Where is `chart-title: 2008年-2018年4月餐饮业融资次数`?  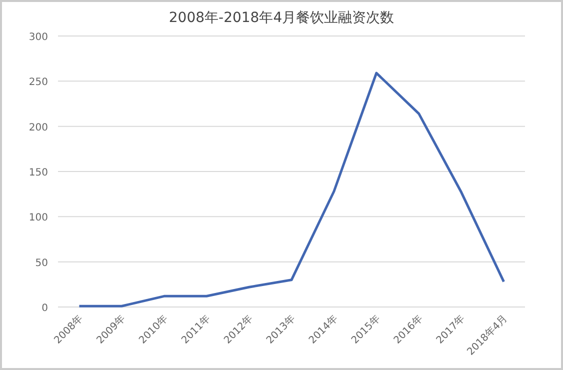 chart-title: 2008年-2018年4月餐饮业融资次数 is located at coordinates (281, 18).